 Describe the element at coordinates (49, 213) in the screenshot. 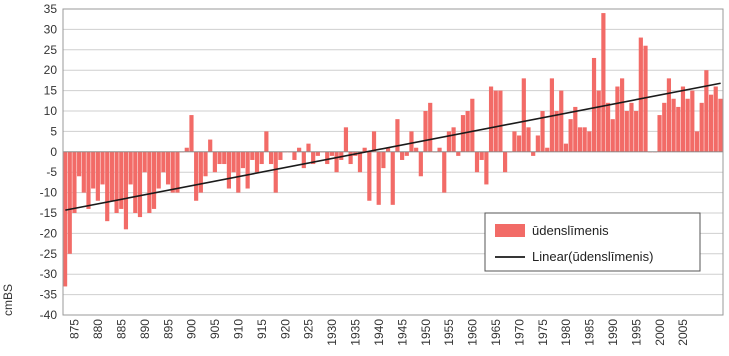

I see `y-tick-label: -15` at that location.